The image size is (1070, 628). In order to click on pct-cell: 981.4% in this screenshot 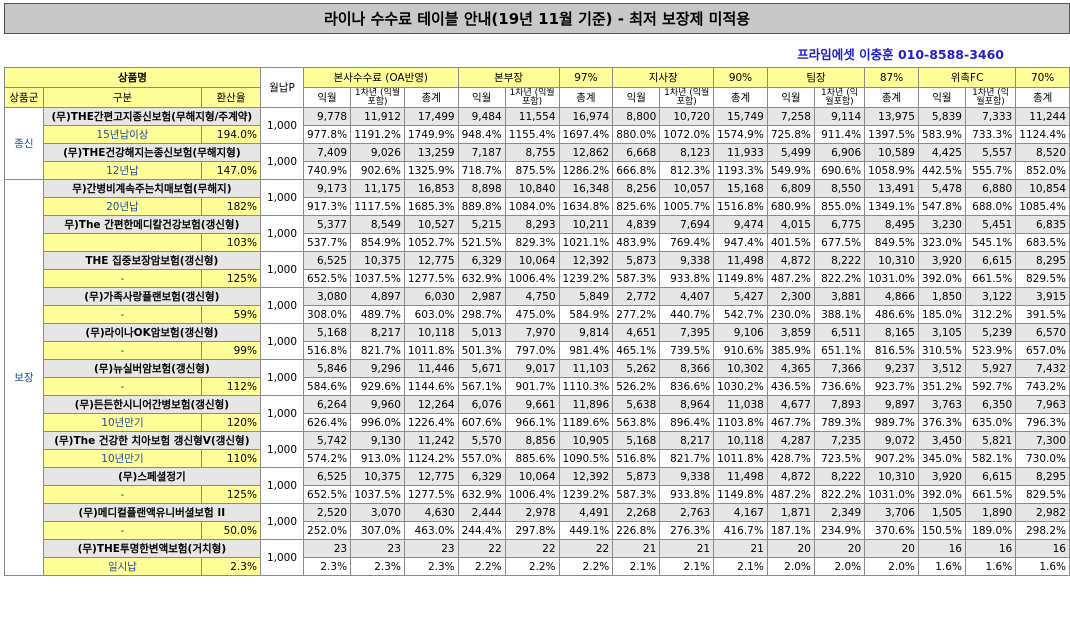, I will do `click(586, 350)`.